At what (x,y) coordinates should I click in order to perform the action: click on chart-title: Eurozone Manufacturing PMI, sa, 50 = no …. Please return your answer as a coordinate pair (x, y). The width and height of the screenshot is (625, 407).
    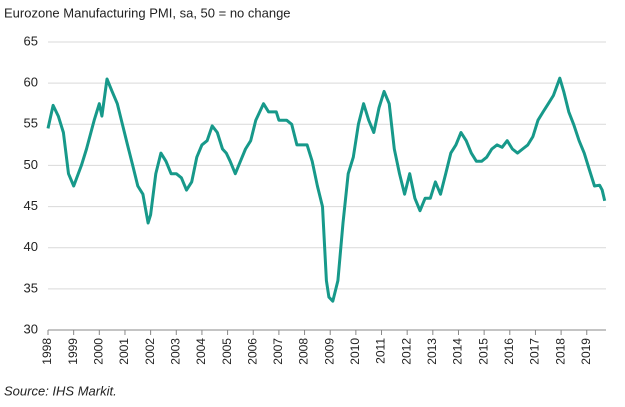
    Looking at the image, I should click on (147, 12).